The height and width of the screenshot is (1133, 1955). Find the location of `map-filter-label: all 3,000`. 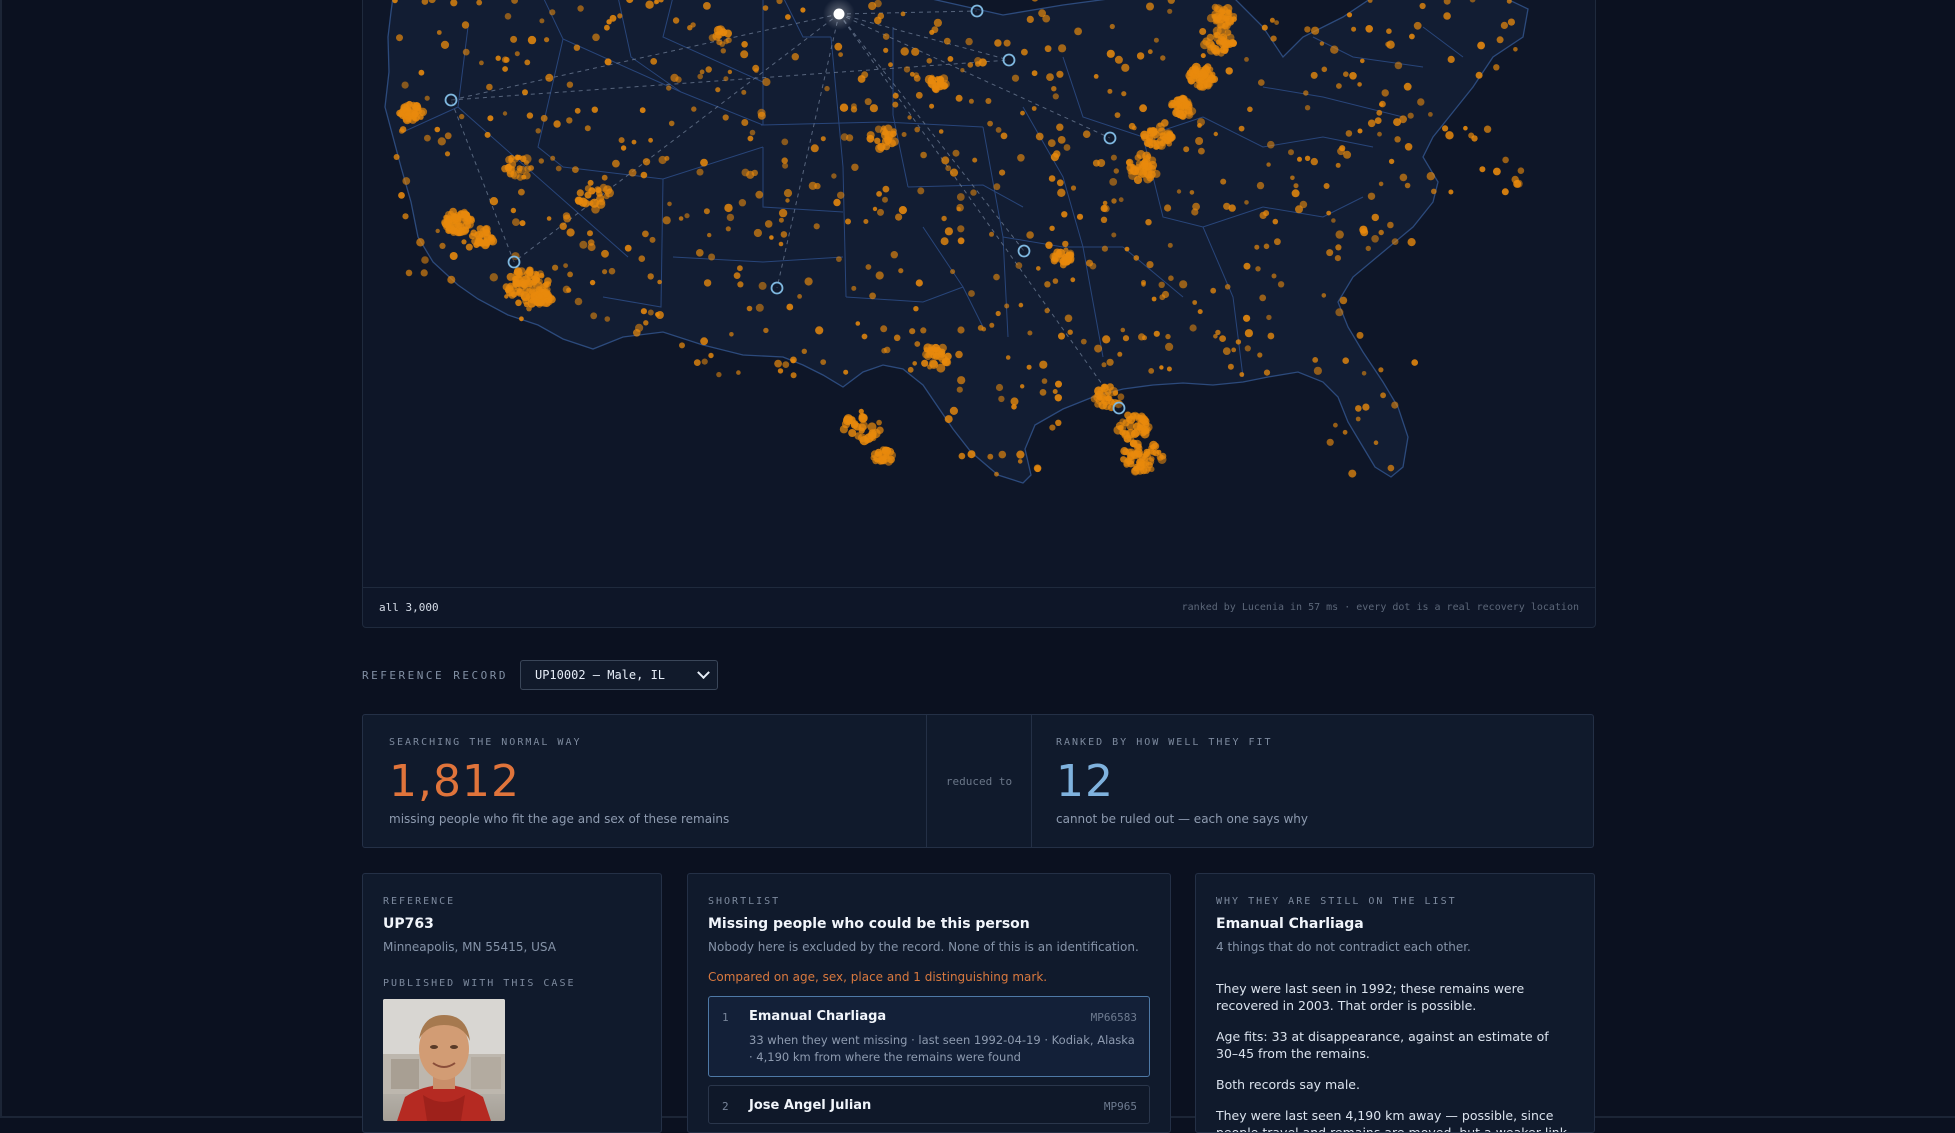

map-filter-label: all 3,000 is located at coordinates (409, 607).